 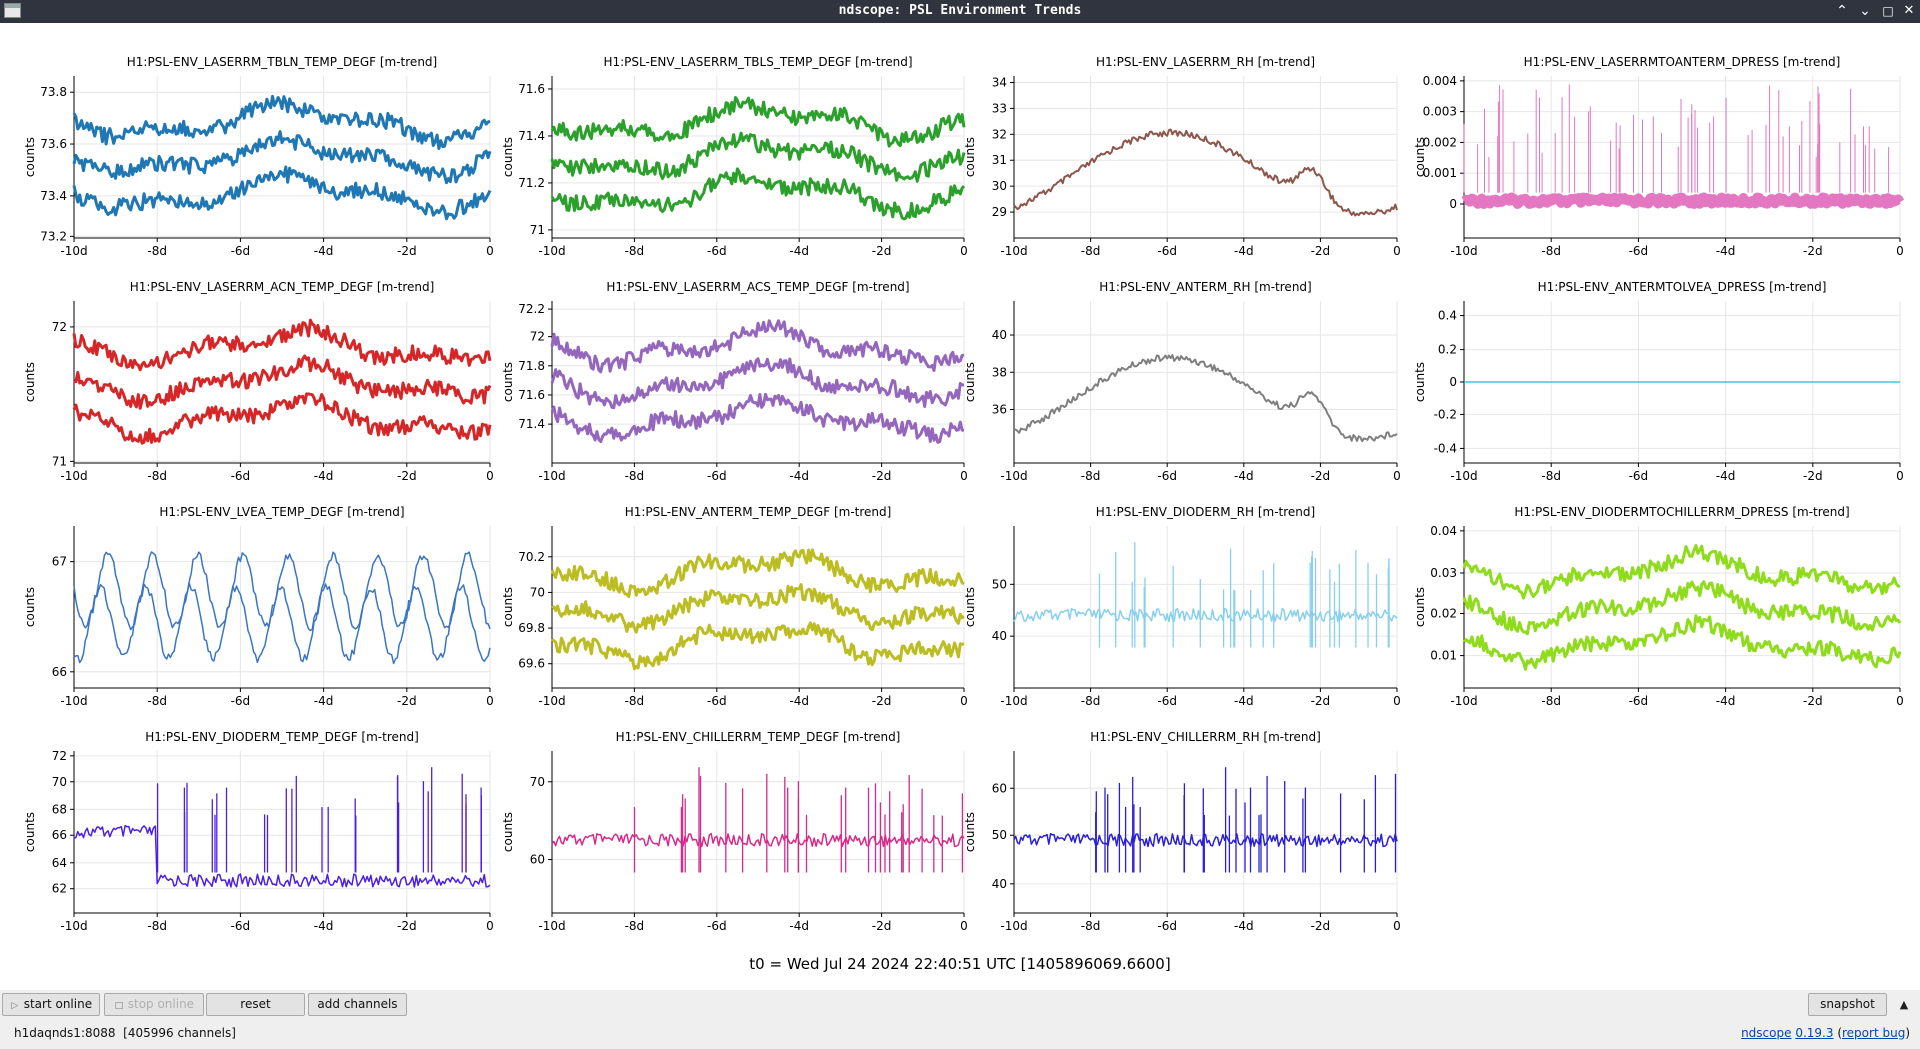 I want to click on y-tick-label: 36, so click(x=999, y=410).